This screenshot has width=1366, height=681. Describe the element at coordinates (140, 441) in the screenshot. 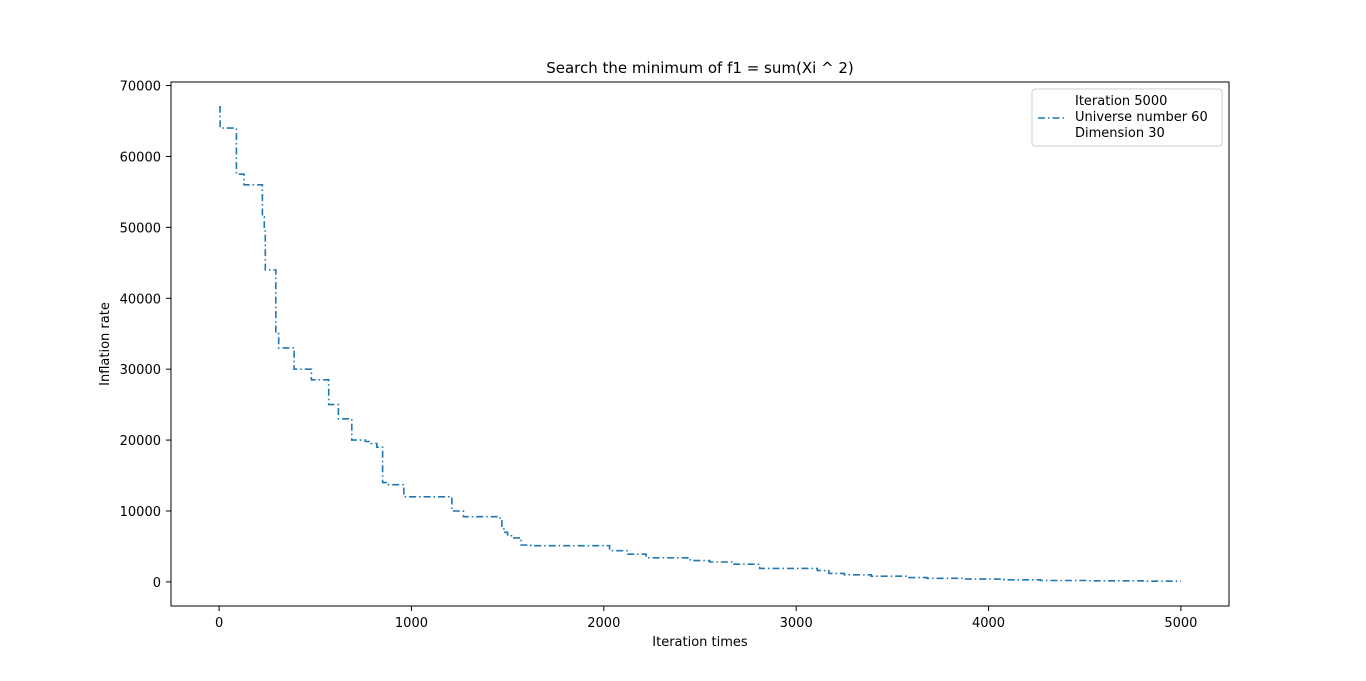

I see `y-tick-label: 20000` at that location.